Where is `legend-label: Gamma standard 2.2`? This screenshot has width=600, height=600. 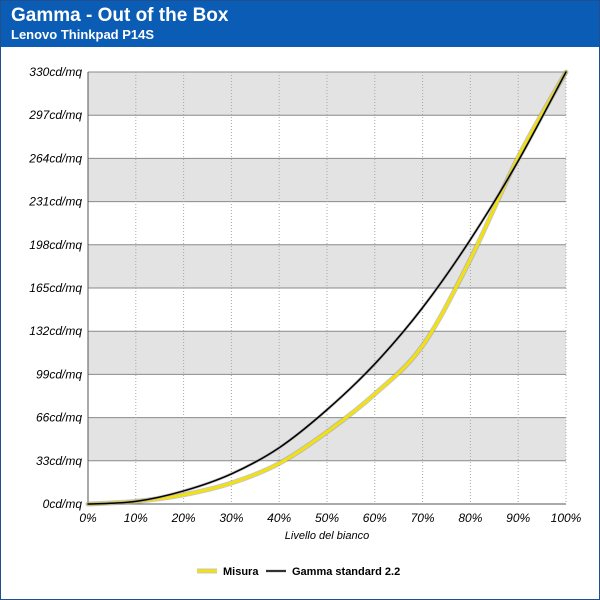
legend-label: Gamma standard 2.2 is located at coordinates (346, 572).